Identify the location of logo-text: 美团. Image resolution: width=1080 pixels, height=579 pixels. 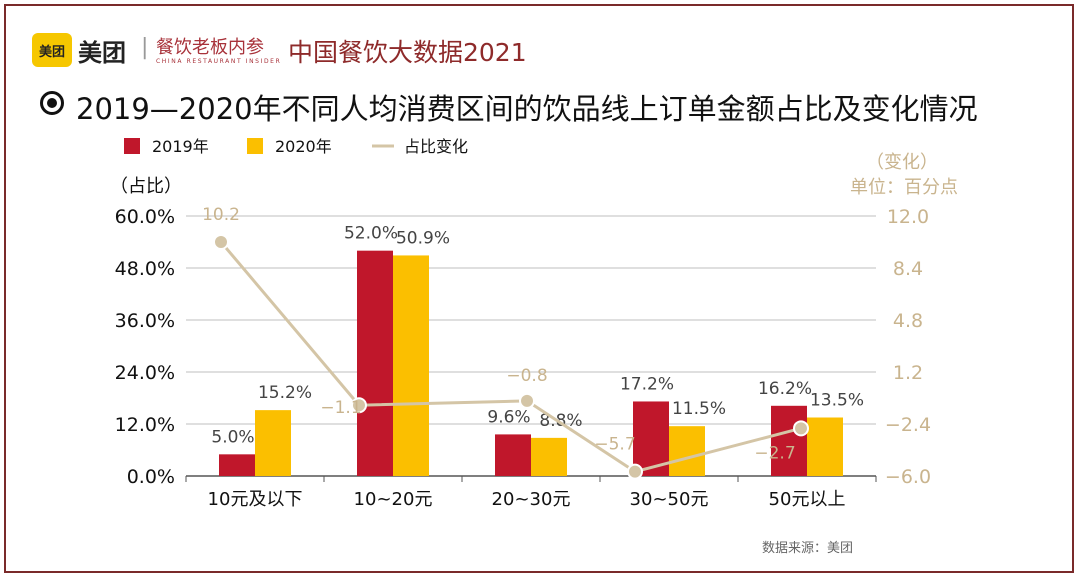
(51, 52).